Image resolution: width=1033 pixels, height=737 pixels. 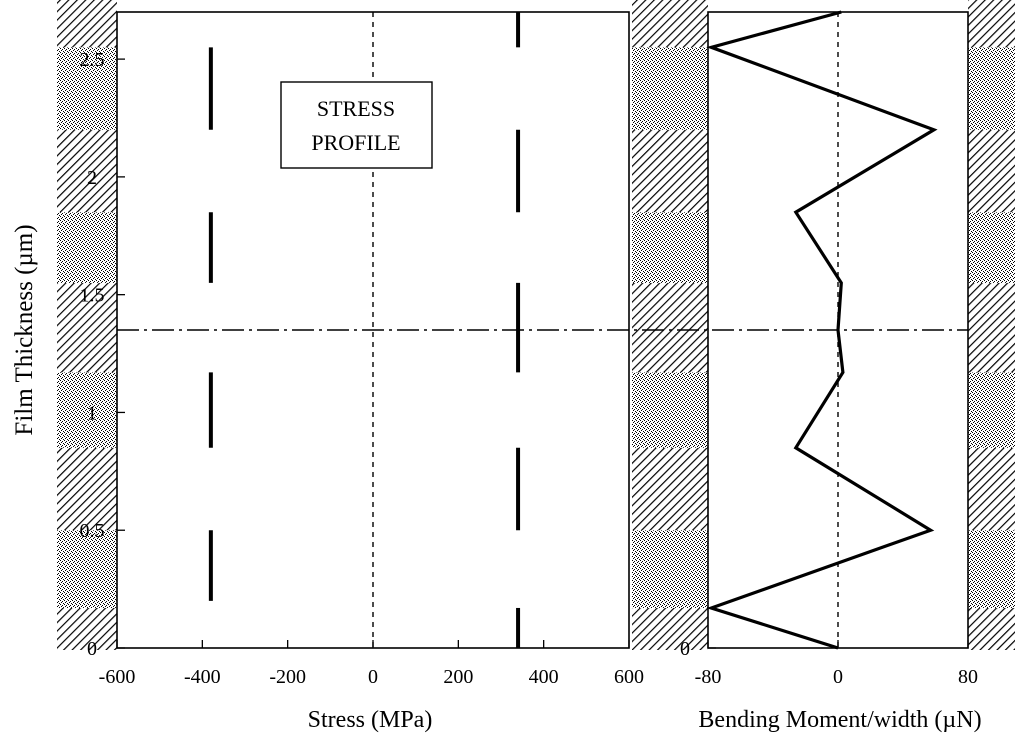 What do you see at coordinates (202, 677) in the screenshot?
I see `stress-x-tick-label: -400` at bounding box center [202, 677].